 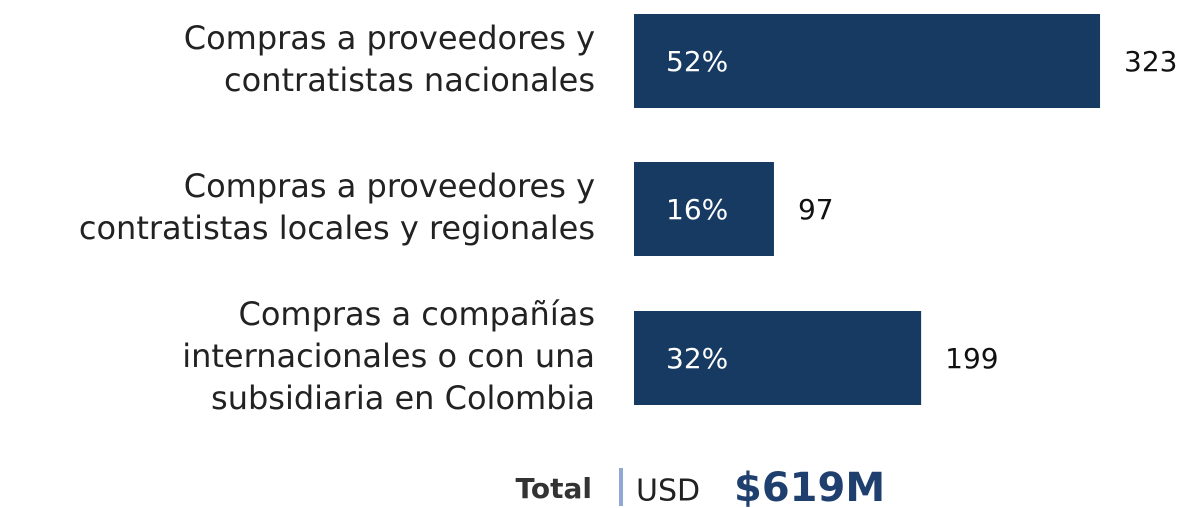 What do you see at coordinates (337, 228) in the screenshot?
I see `category-label: contratistas locales y regionales` at bounding box center [337, 228].